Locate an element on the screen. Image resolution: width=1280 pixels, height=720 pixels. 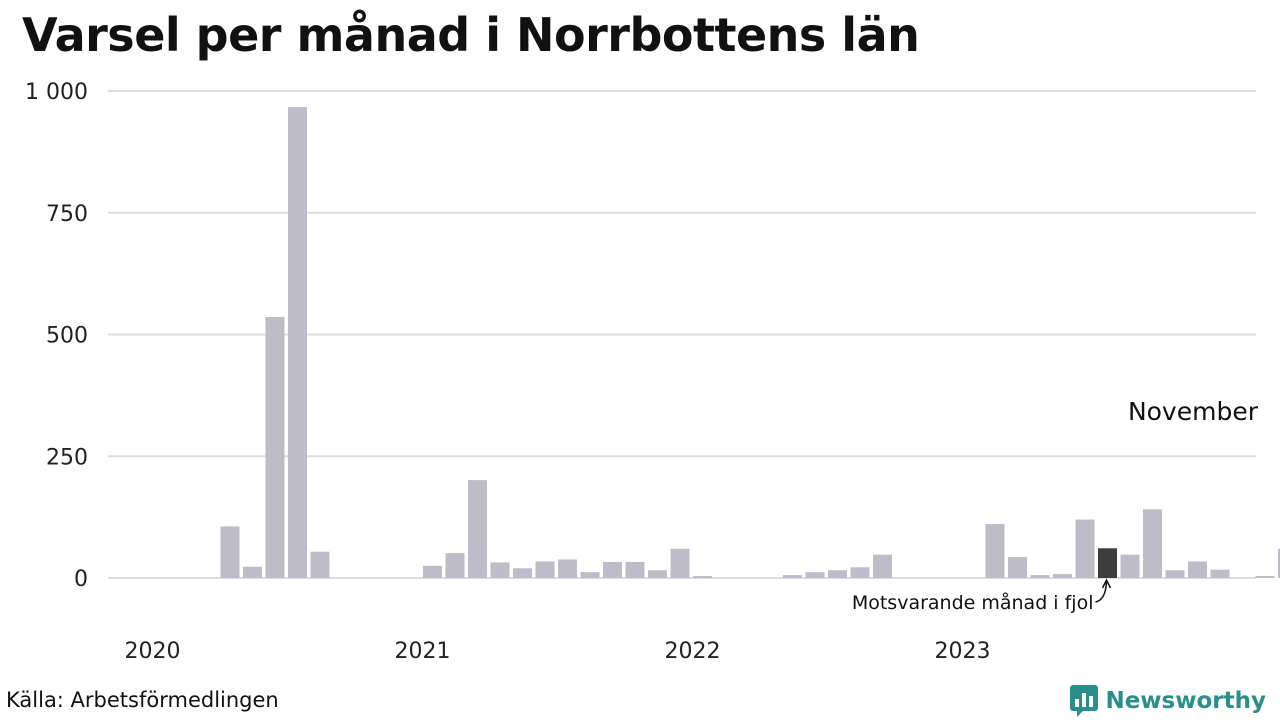
y-tick-label: 250 is located at coordinates (67, 457).